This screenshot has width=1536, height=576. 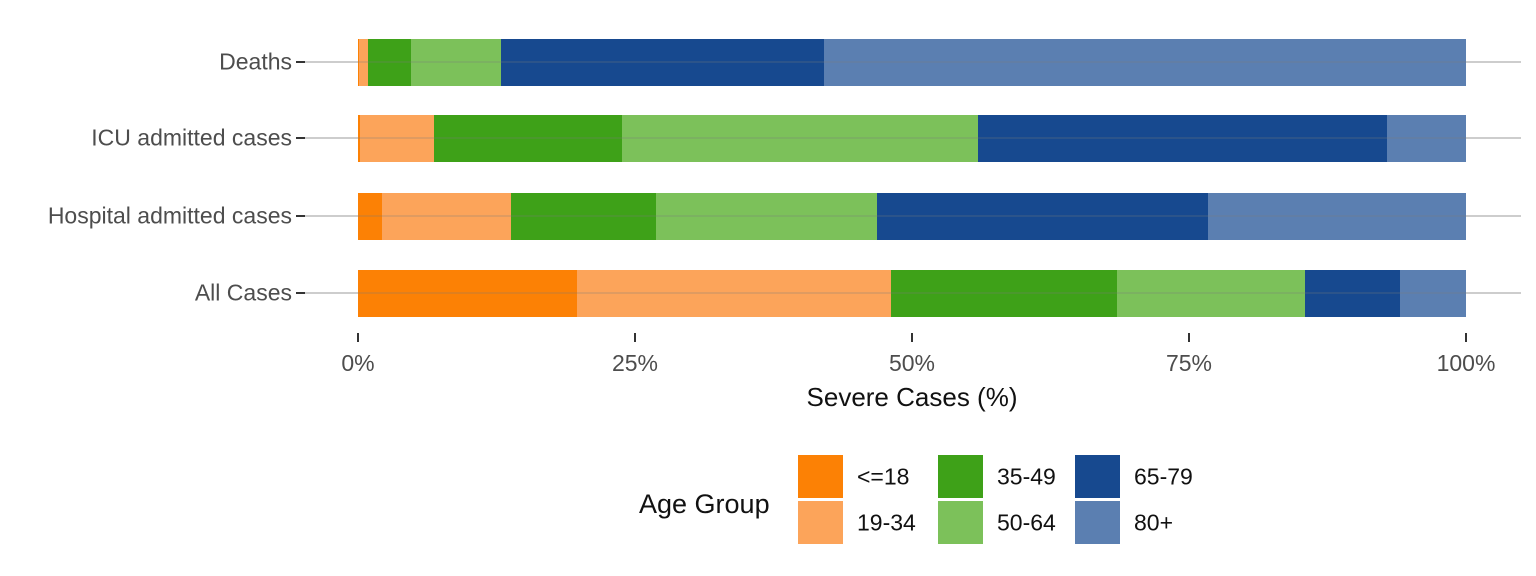 What do you see at coordinates (1026, 476) in the screenshot?
I see `legend-label: 35-49` at bounding box center [1026, 476].